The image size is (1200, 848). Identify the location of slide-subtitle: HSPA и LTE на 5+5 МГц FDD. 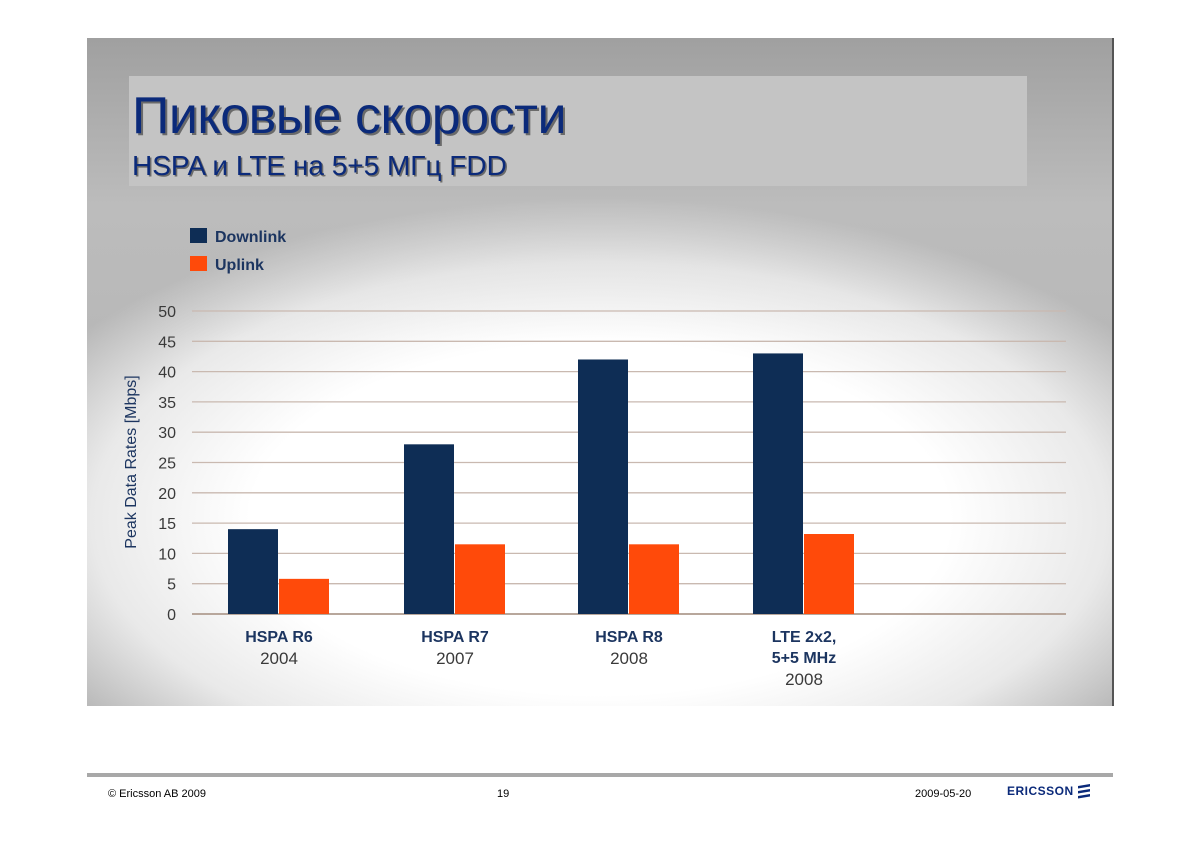
(319, 165).